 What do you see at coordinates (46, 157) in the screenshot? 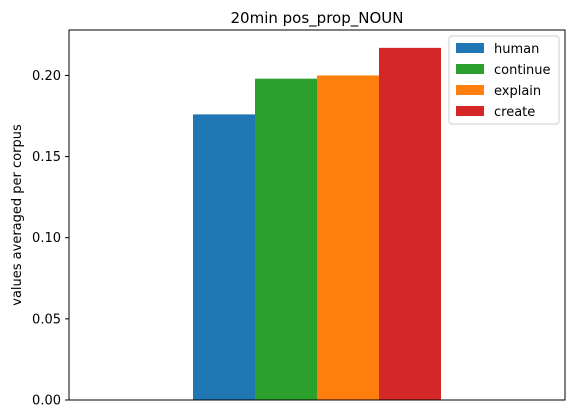
I see `y-tick-label: 0.15` at bounding box center [46, 157].